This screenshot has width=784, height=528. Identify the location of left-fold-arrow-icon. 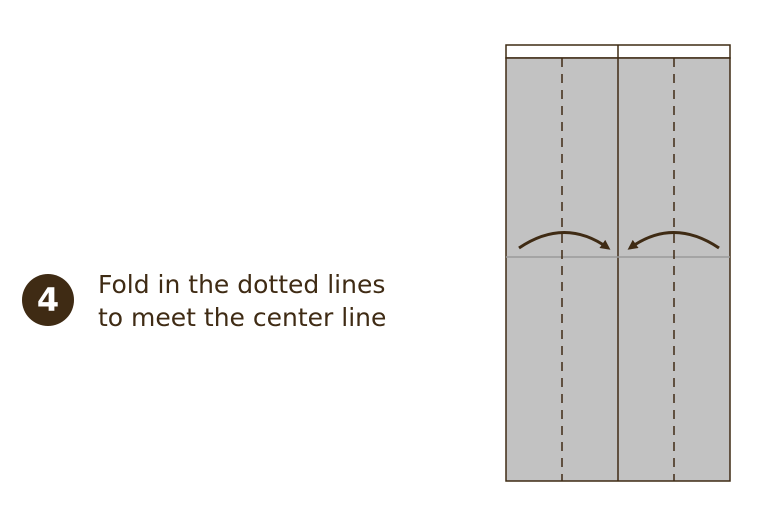
(564, 240).